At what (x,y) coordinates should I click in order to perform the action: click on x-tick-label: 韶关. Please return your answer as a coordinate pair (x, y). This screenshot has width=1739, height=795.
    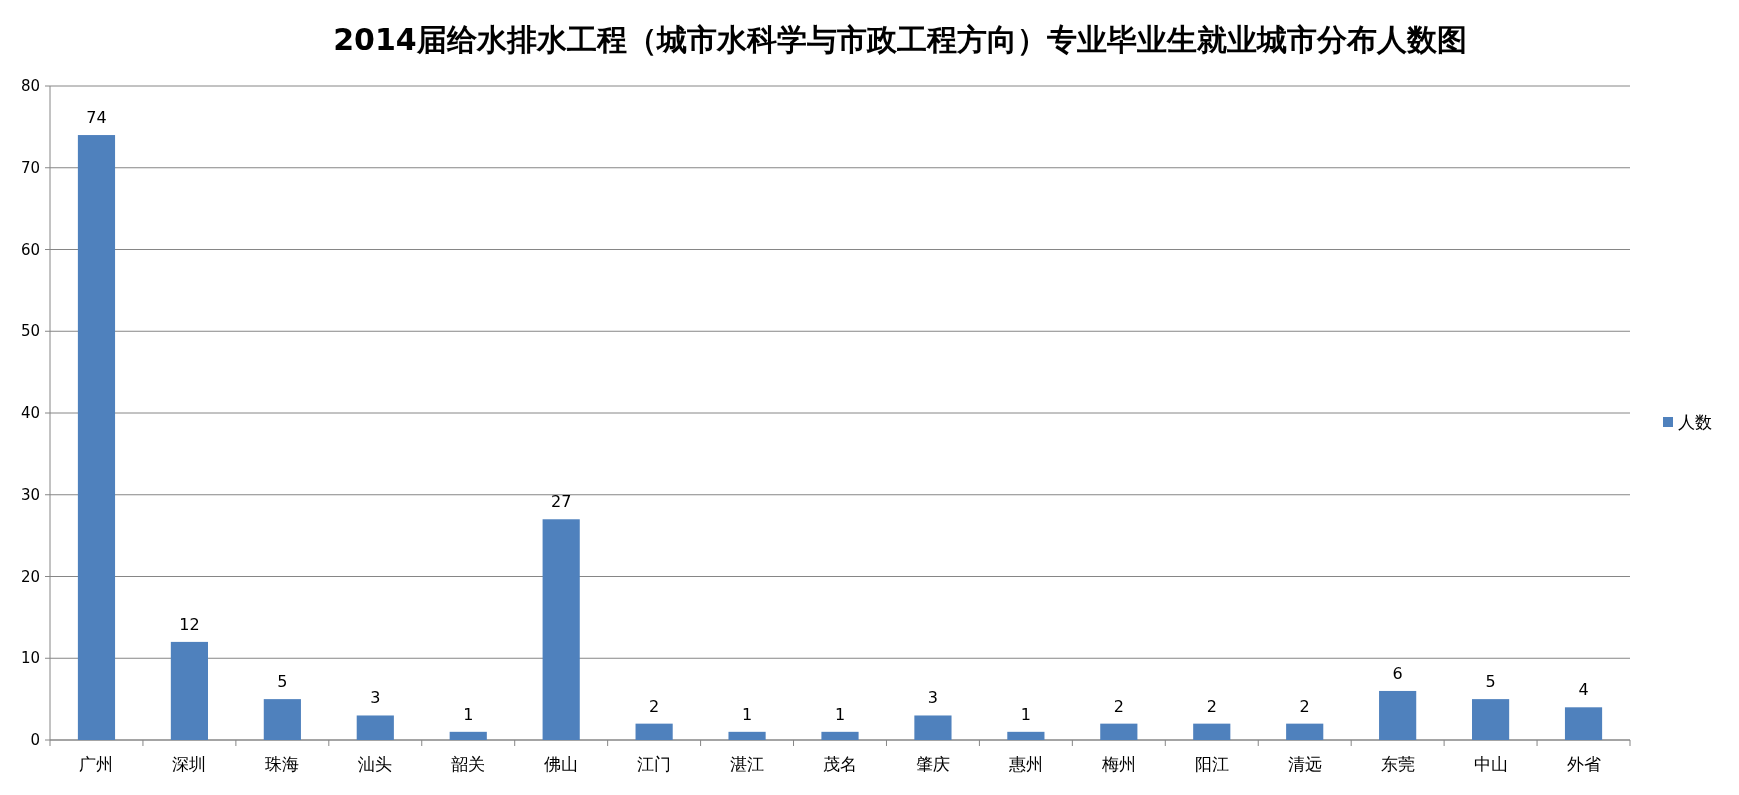
    Looking at the image, I should click on (468, 764).